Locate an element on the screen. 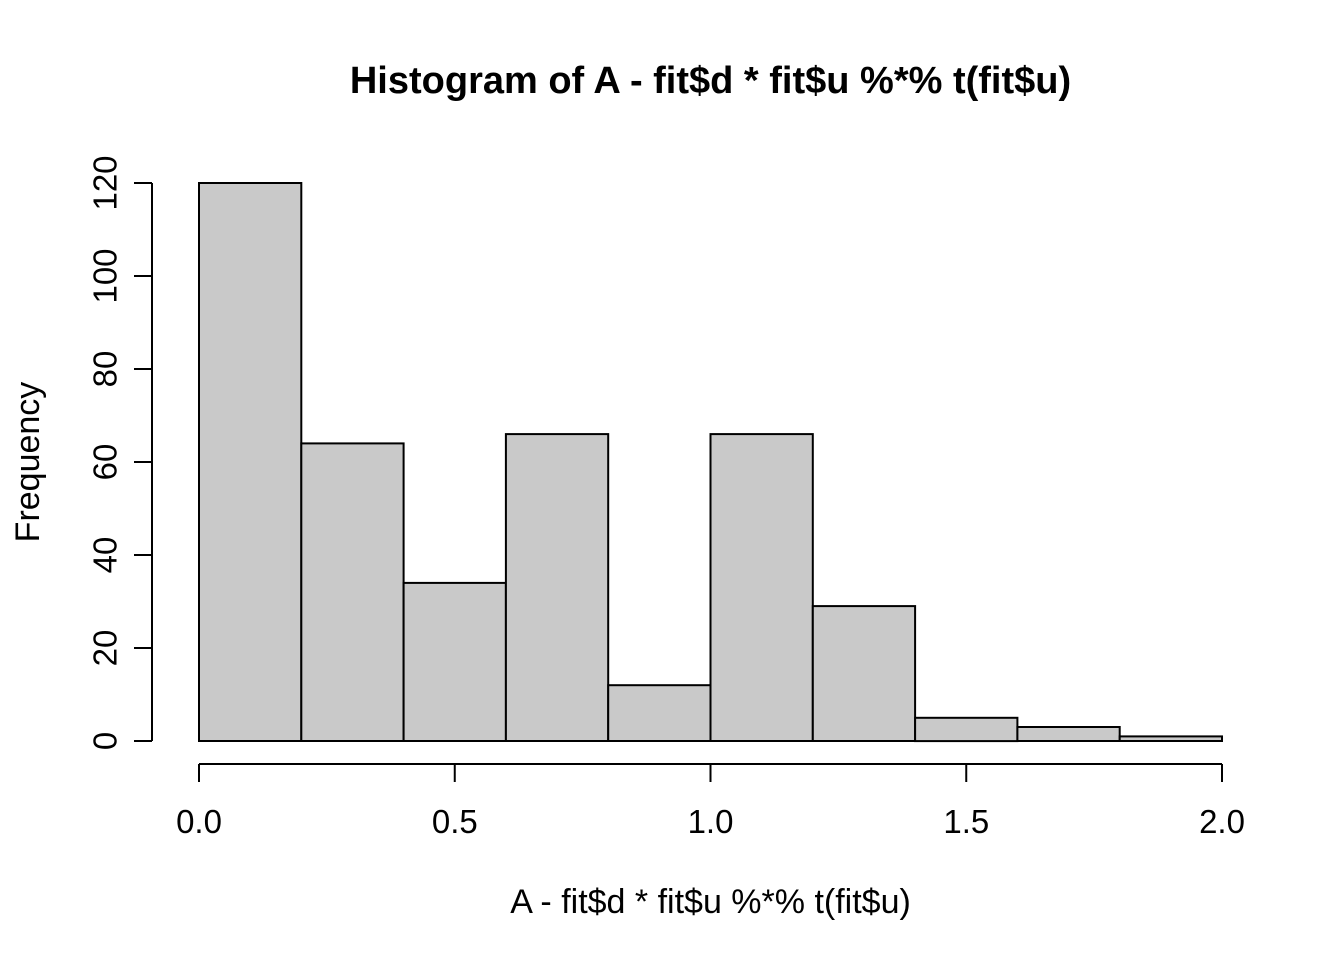 The height and width of the screenshot is (960, 1344). y-tick-label: 60 is located at coordinates (105, 462).